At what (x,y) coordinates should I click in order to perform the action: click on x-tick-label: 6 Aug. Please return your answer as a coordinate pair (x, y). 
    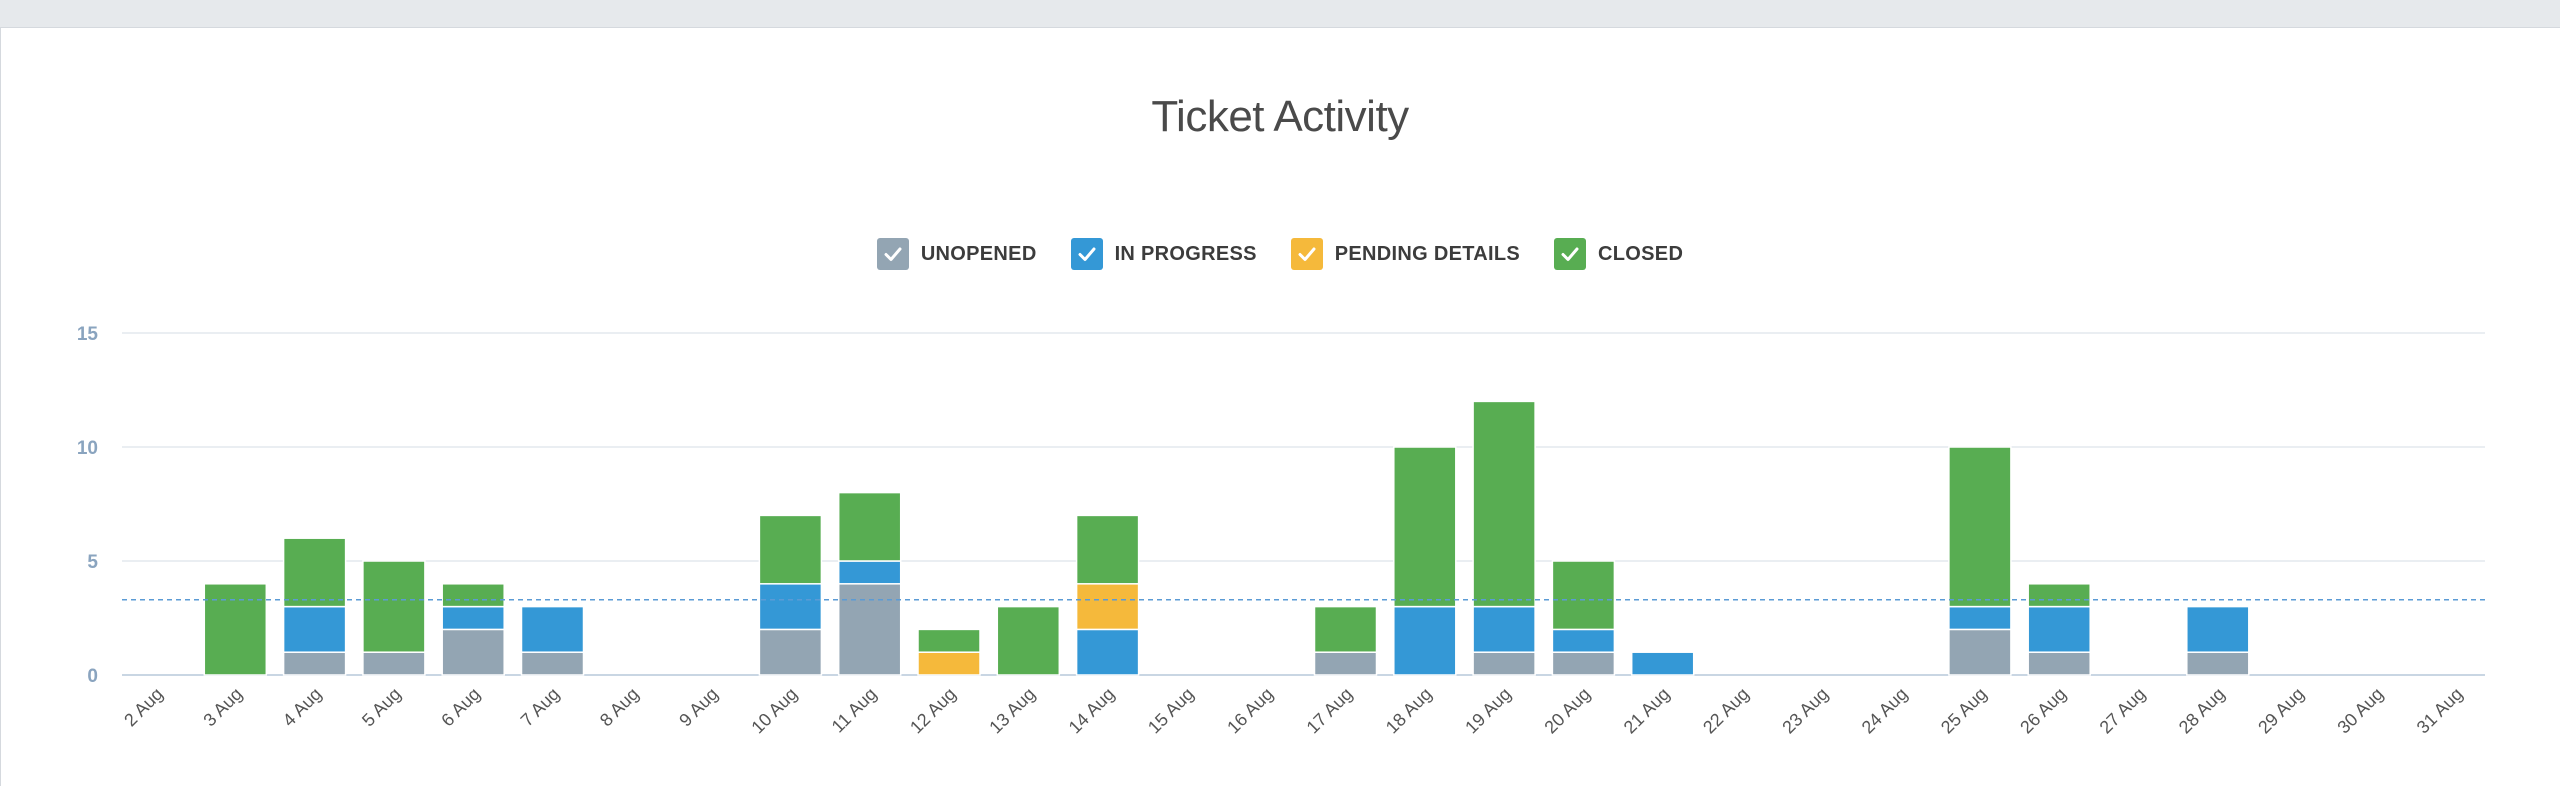
    Looking at the image, I should click on (460, 707).